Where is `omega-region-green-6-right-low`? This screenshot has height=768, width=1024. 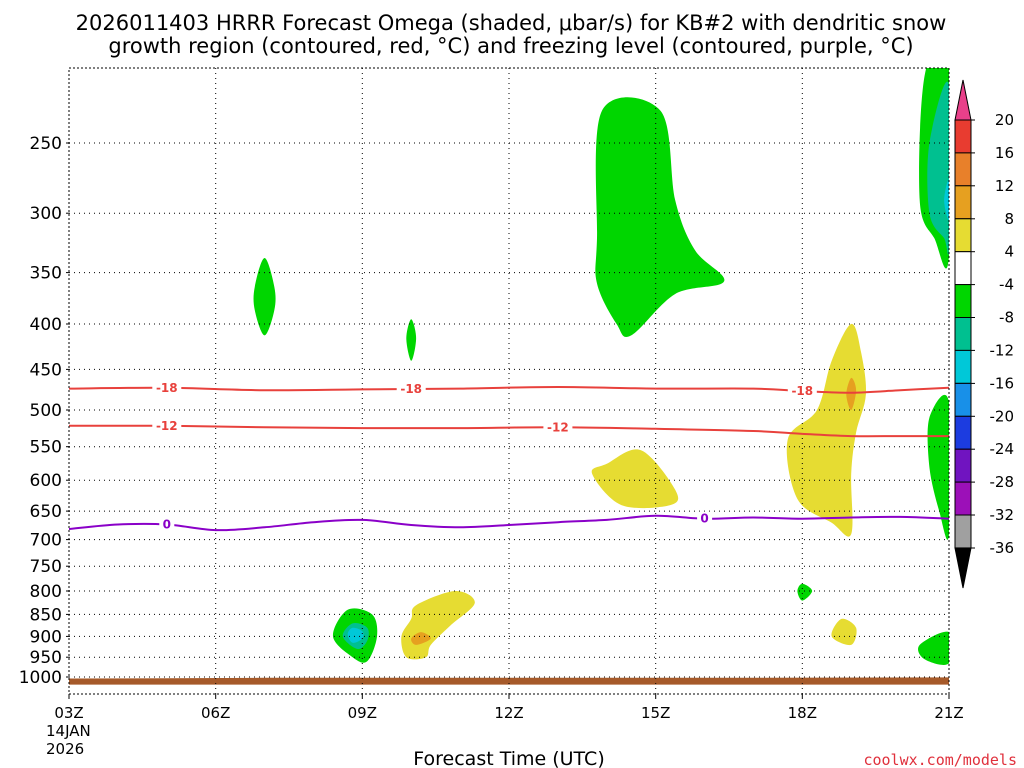
omega-region-green-6-right-low is located at coordinates (933, 648).